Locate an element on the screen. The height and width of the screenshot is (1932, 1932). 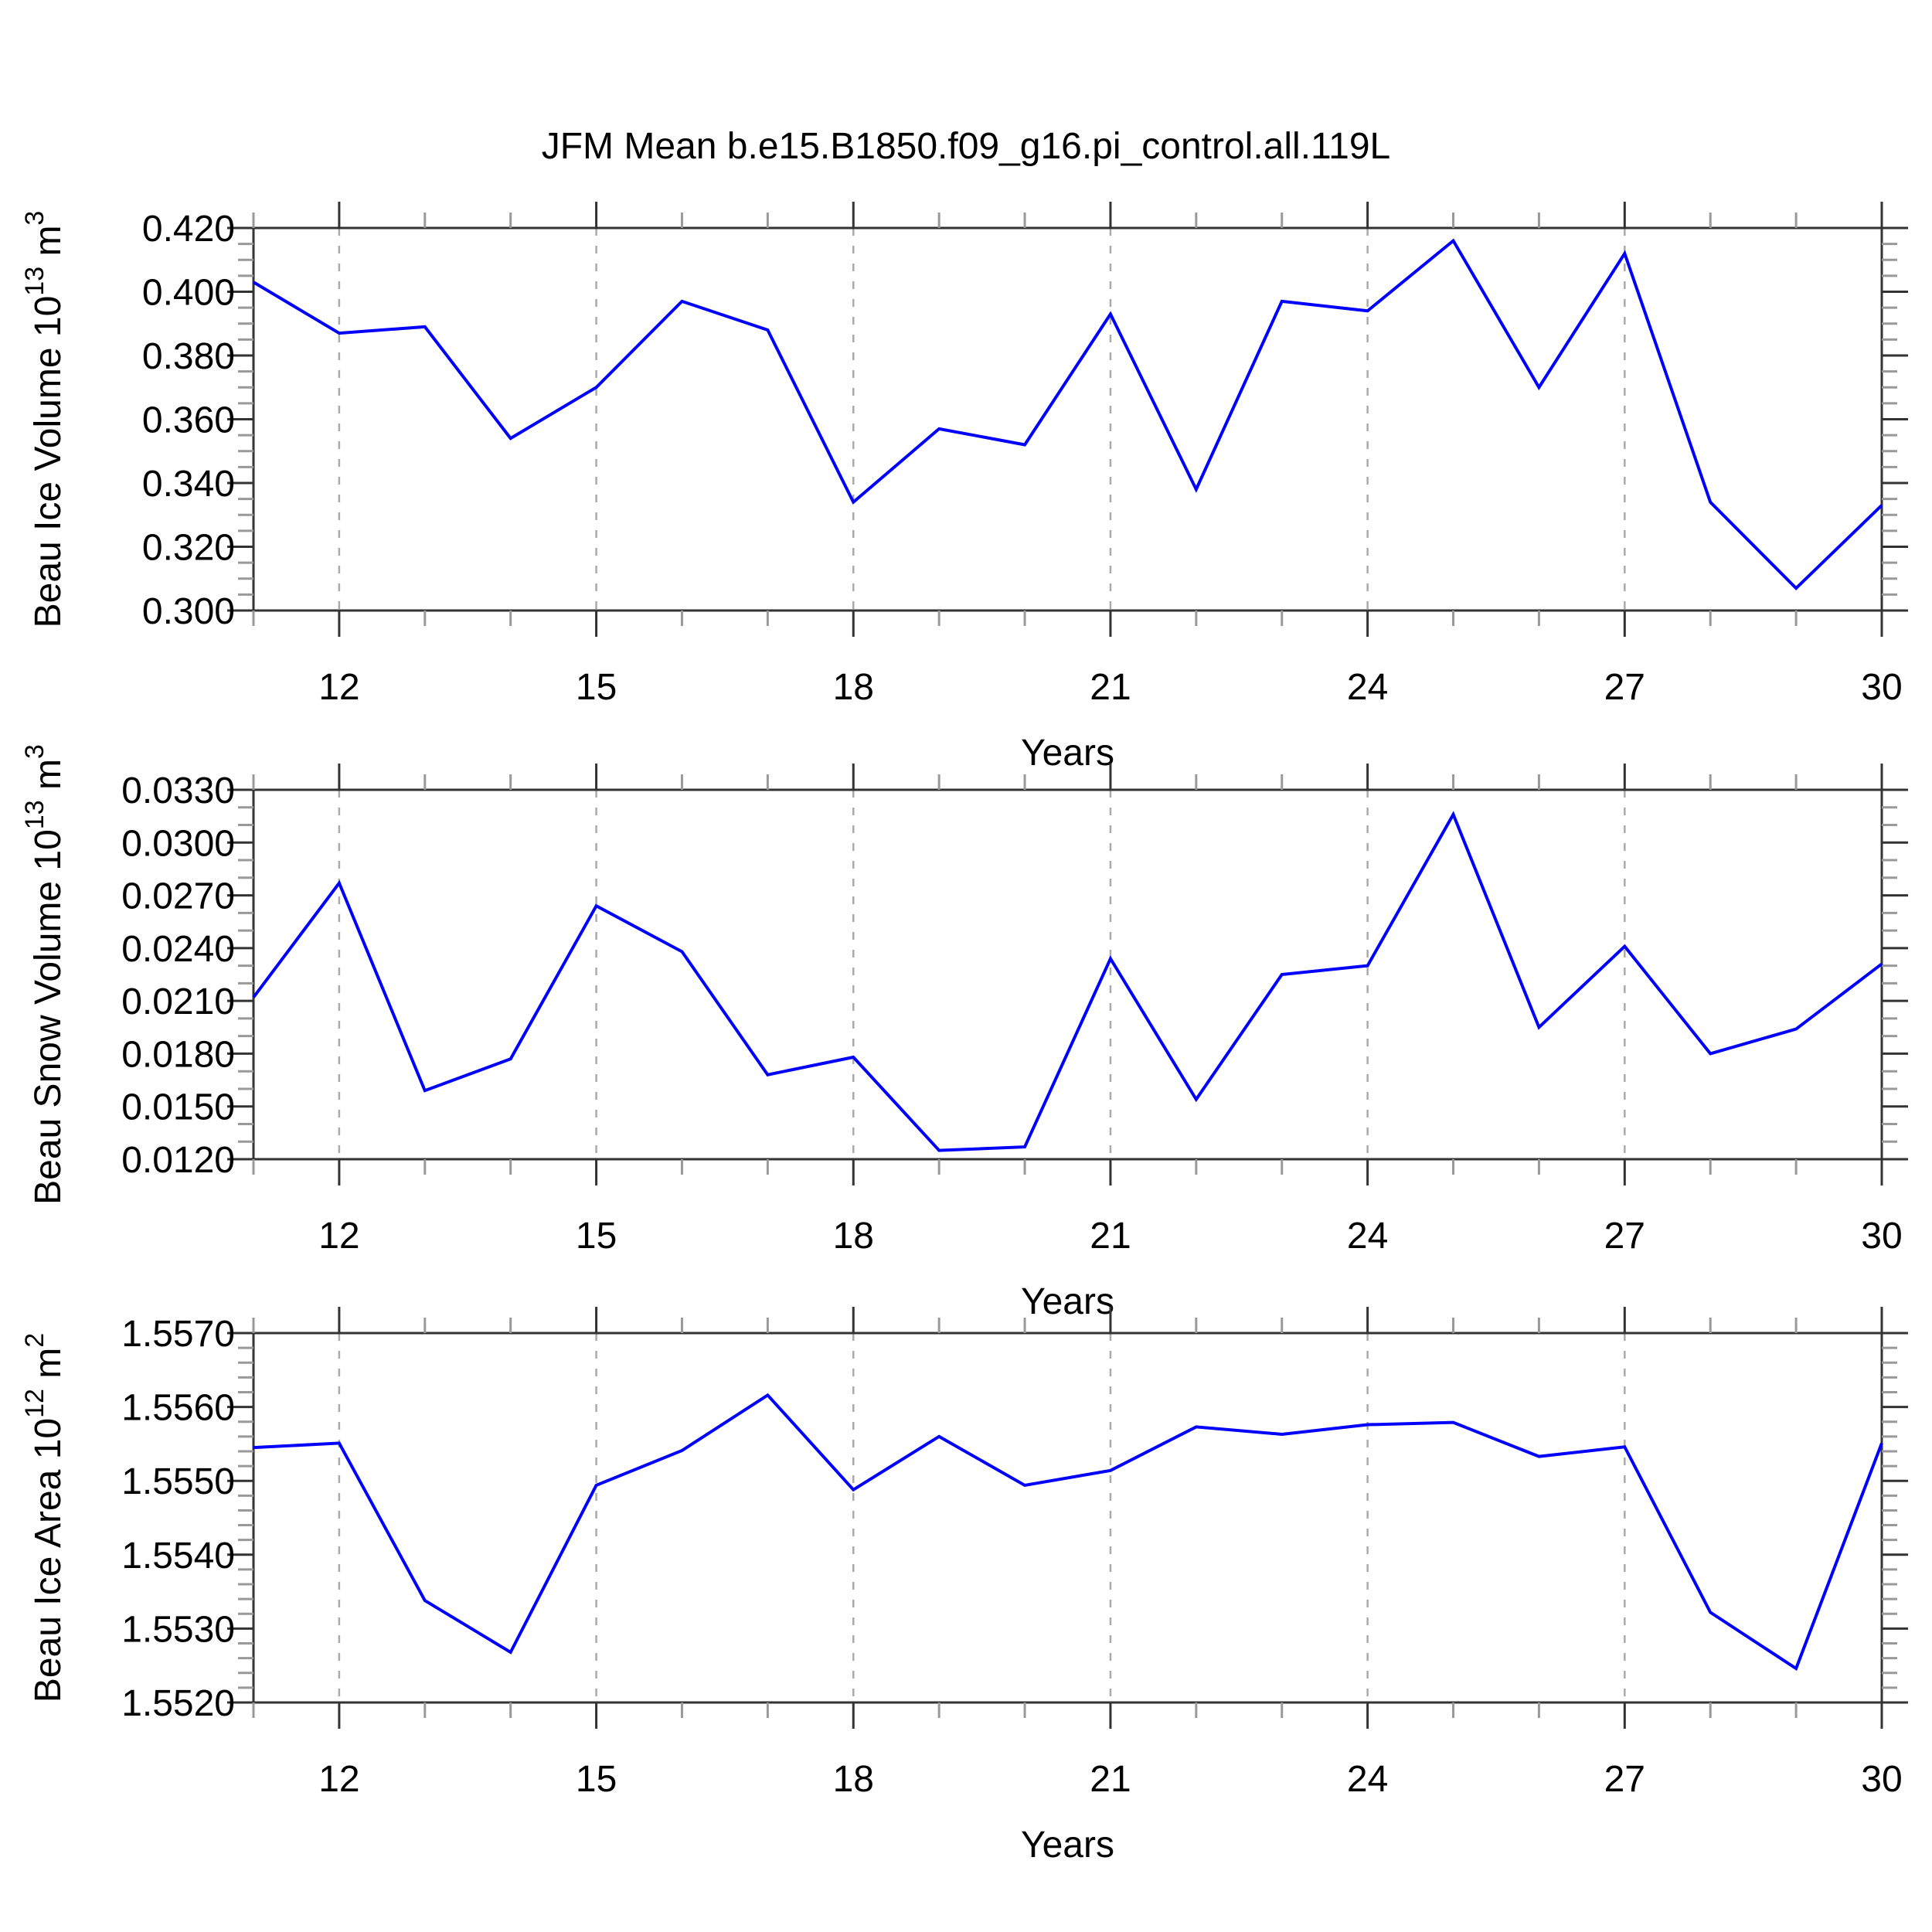
y-tick-label: 0.0270 is located at coordinates (178, 897).